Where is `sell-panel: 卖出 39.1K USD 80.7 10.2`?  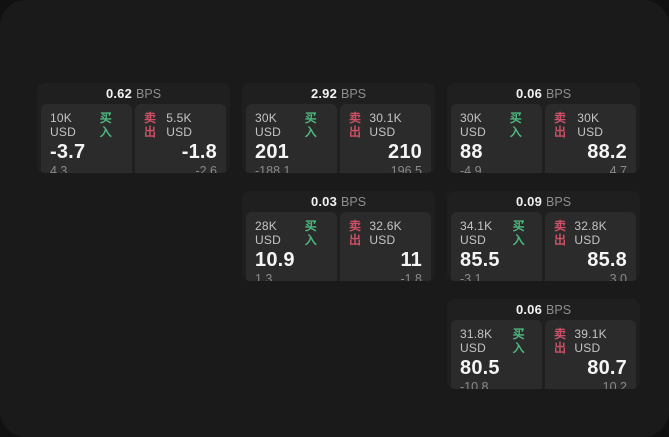
sell-panel: 卖出 39.1K USD 80.7 10.2 is located at coordinates (590, 354).